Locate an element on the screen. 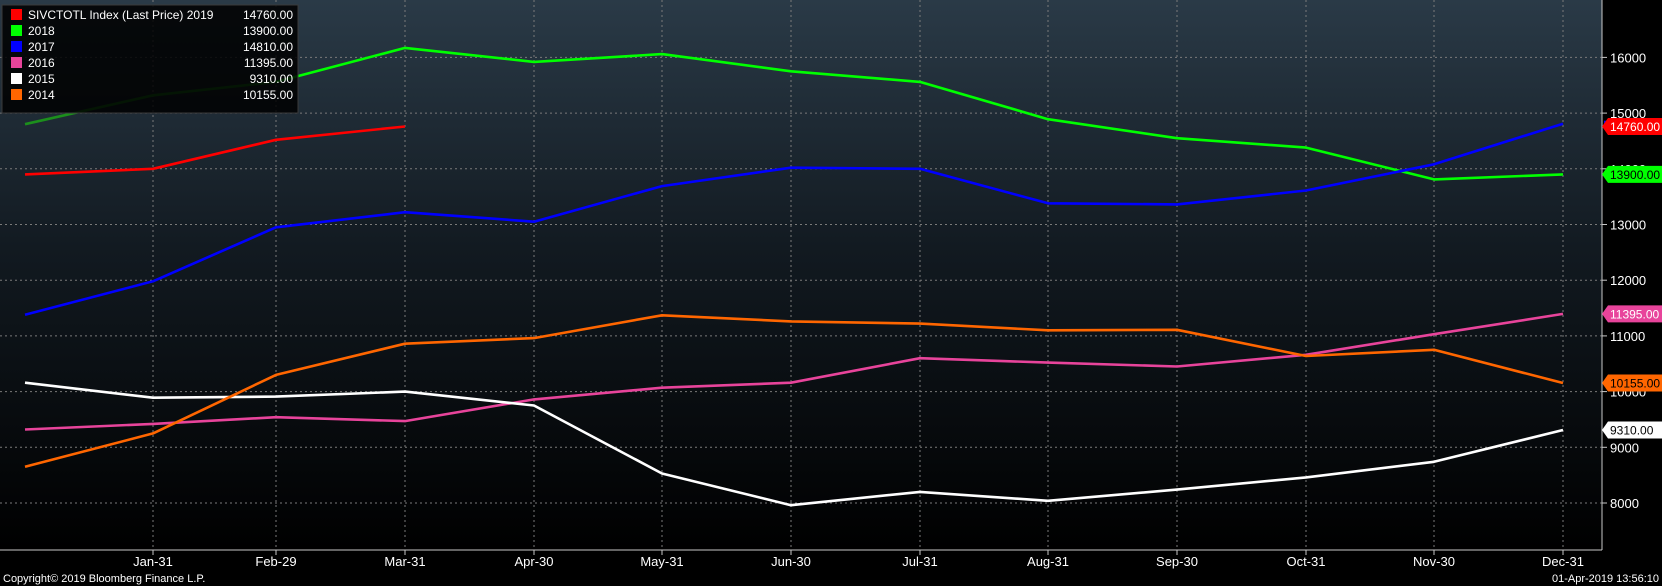 Image resolution: width=1662 pixels, height=586 pixels. series-line-2019 is located at coordinates (215, 150).